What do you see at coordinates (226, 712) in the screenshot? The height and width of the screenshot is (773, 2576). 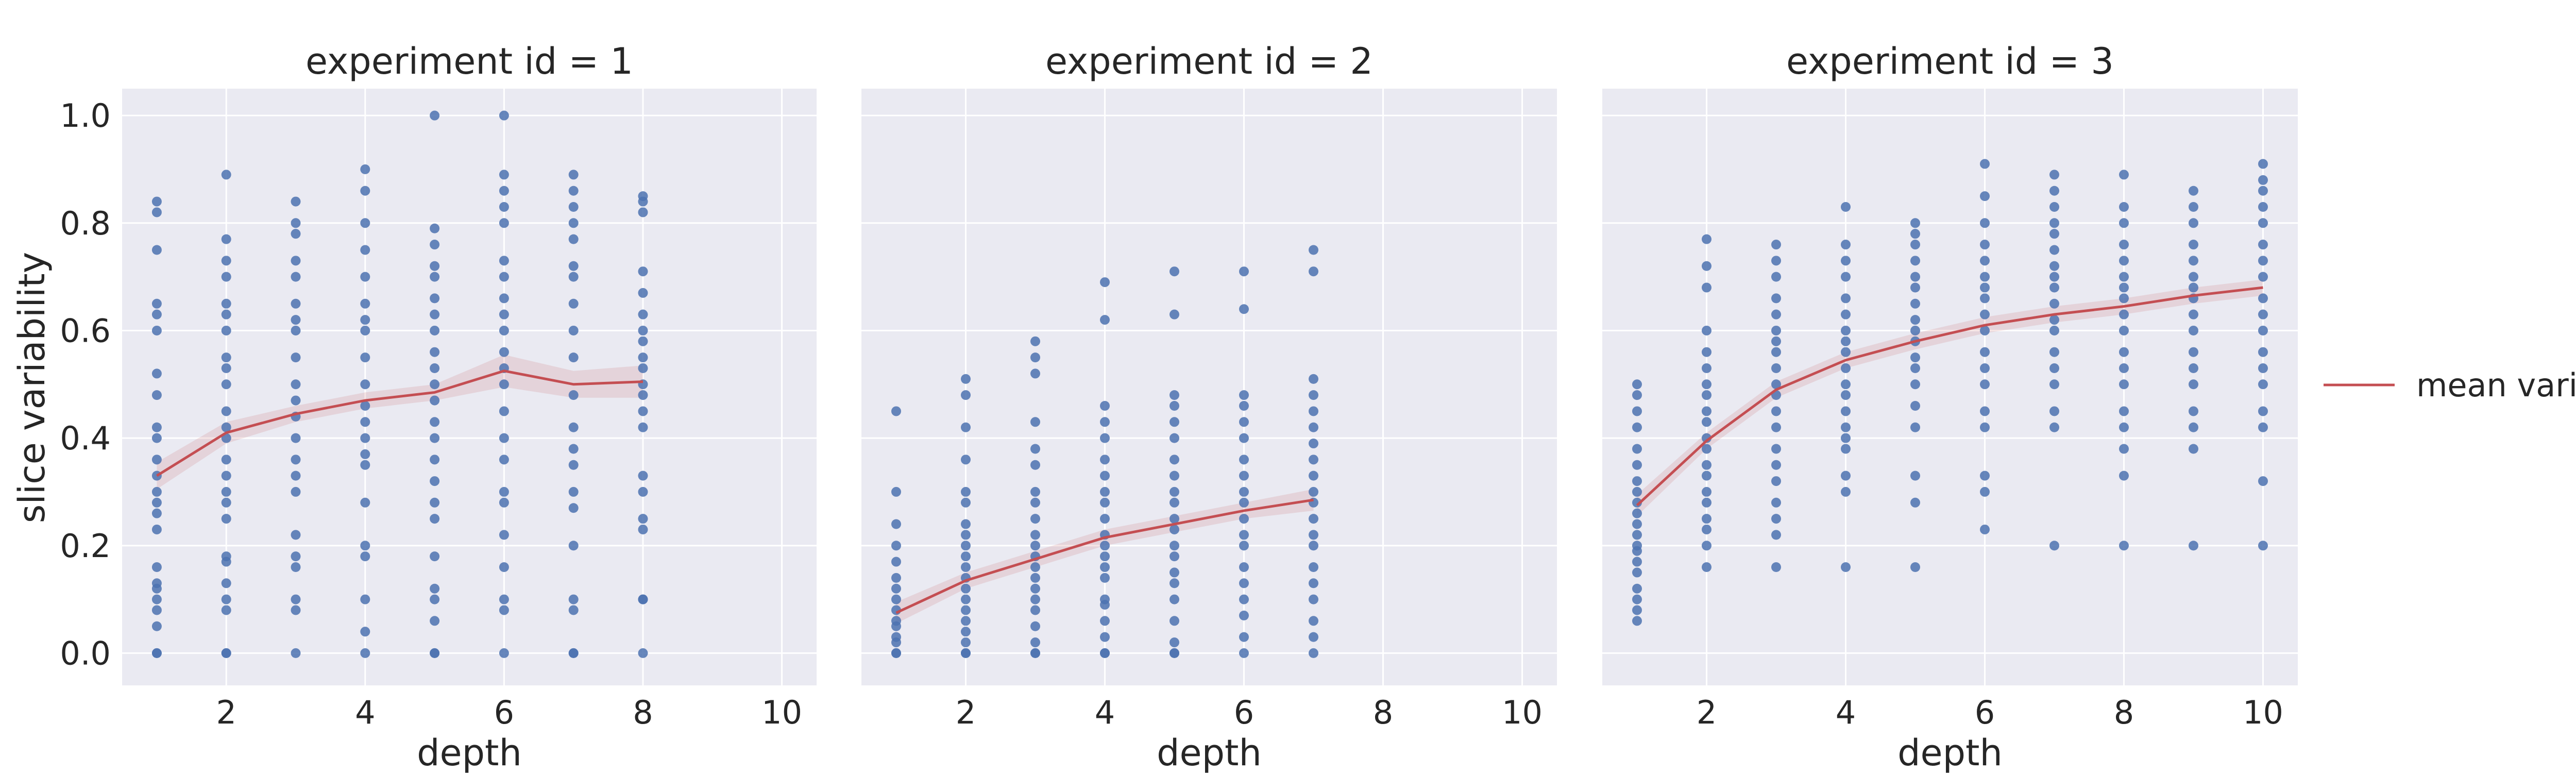 I see `x-tick-label: 2` at bounding box center [226, 712].